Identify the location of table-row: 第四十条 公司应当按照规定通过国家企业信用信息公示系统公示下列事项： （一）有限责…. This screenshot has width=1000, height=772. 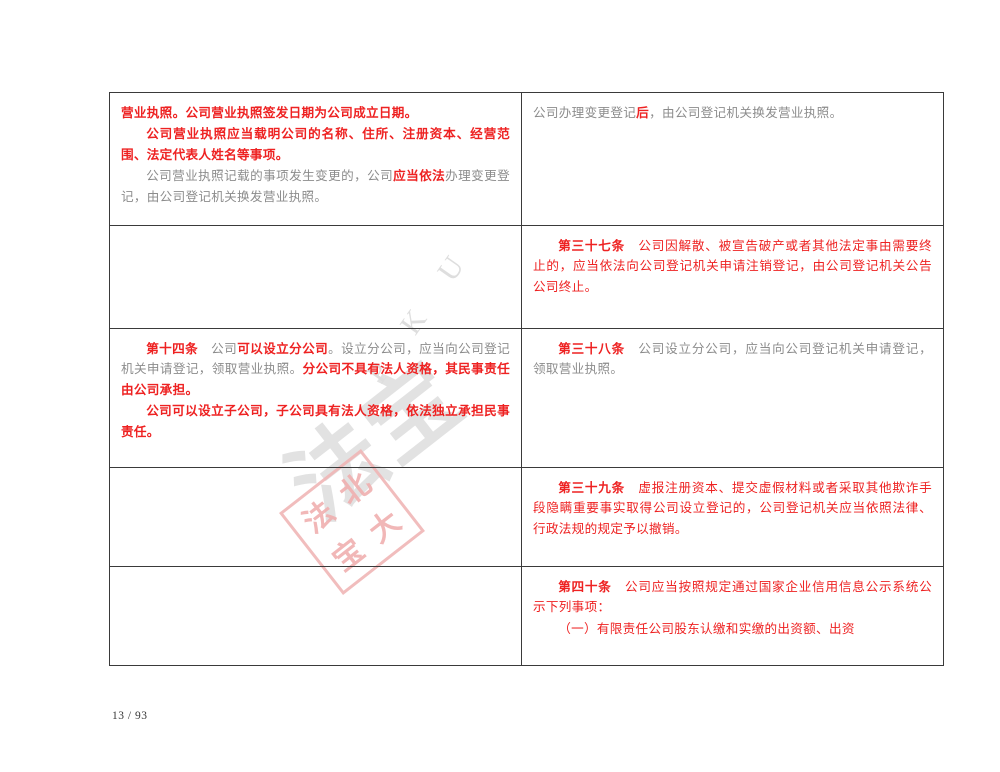
(526, 616).